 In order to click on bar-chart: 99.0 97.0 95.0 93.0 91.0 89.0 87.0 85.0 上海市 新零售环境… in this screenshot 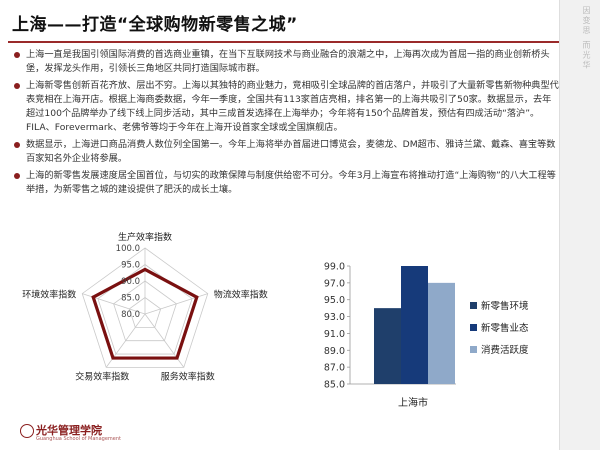, I will do `click(426, 336)`.